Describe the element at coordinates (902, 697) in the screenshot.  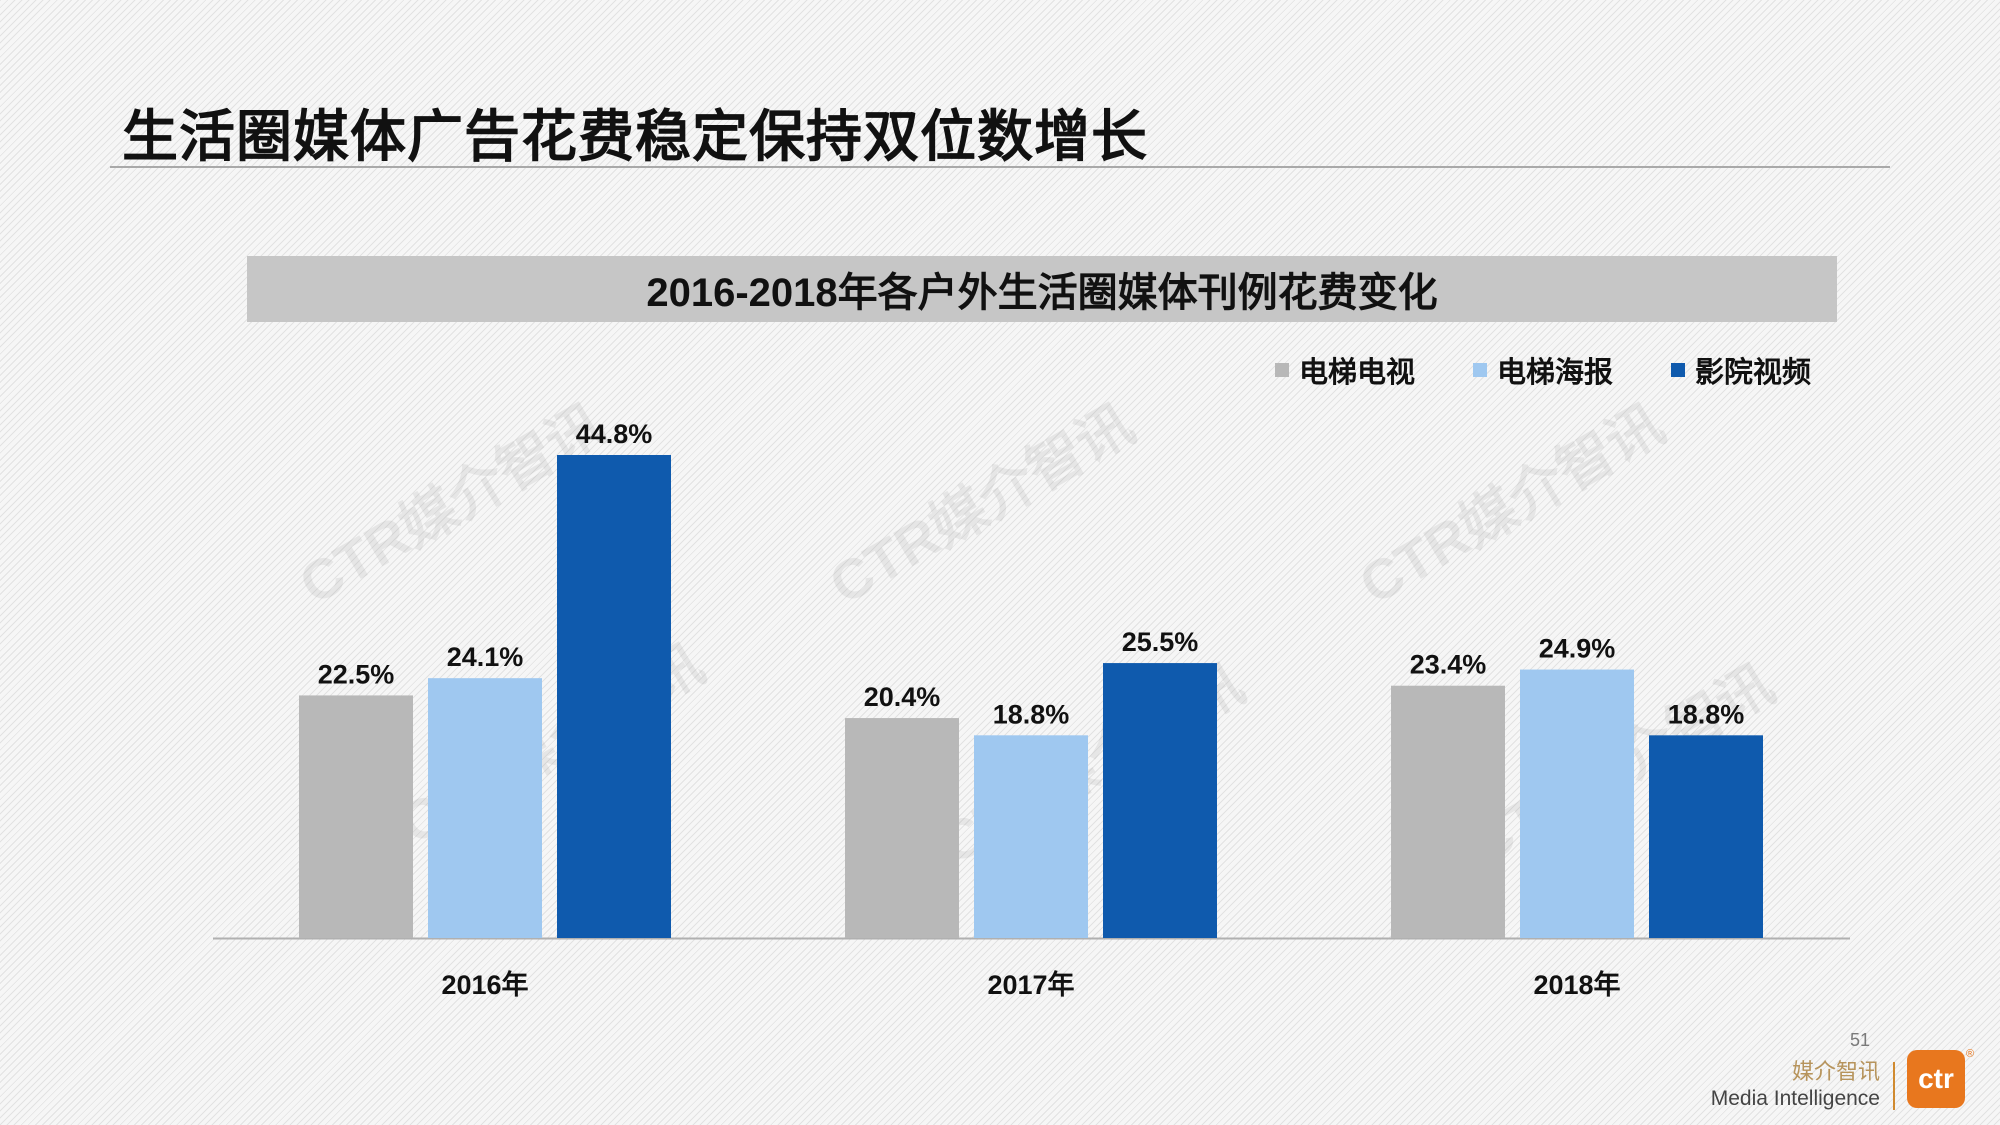
I see `data-label: 20.4%` at that location.